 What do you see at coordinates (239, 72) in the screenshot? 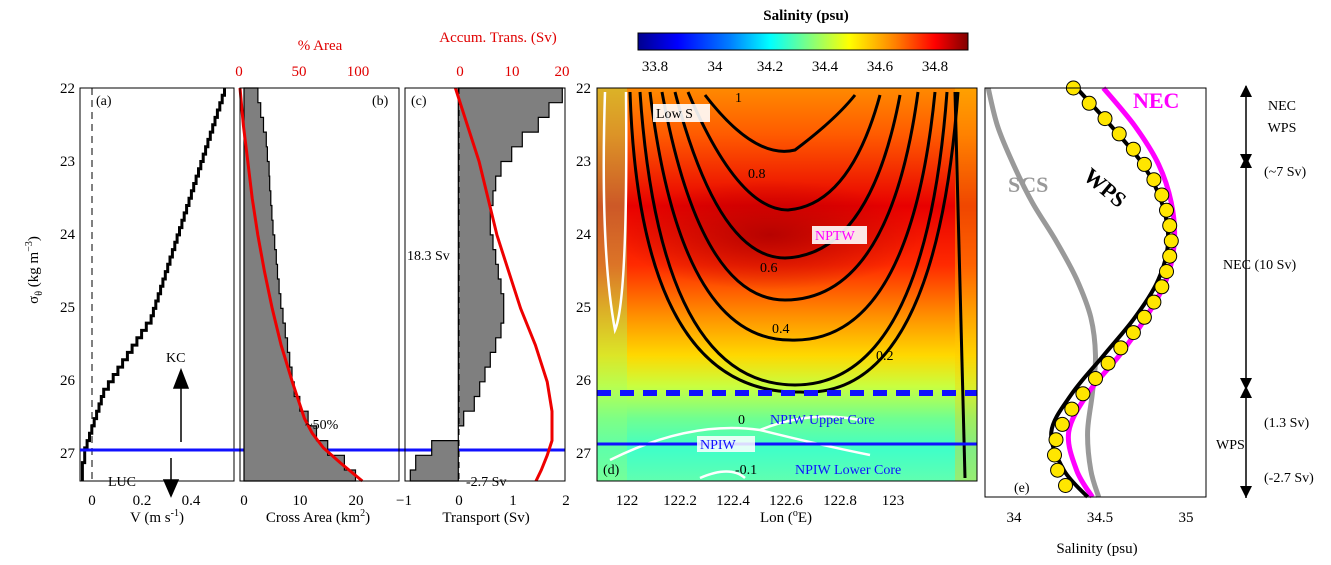
I see `top-tick-label: 0` at bounding box center [239, 72].